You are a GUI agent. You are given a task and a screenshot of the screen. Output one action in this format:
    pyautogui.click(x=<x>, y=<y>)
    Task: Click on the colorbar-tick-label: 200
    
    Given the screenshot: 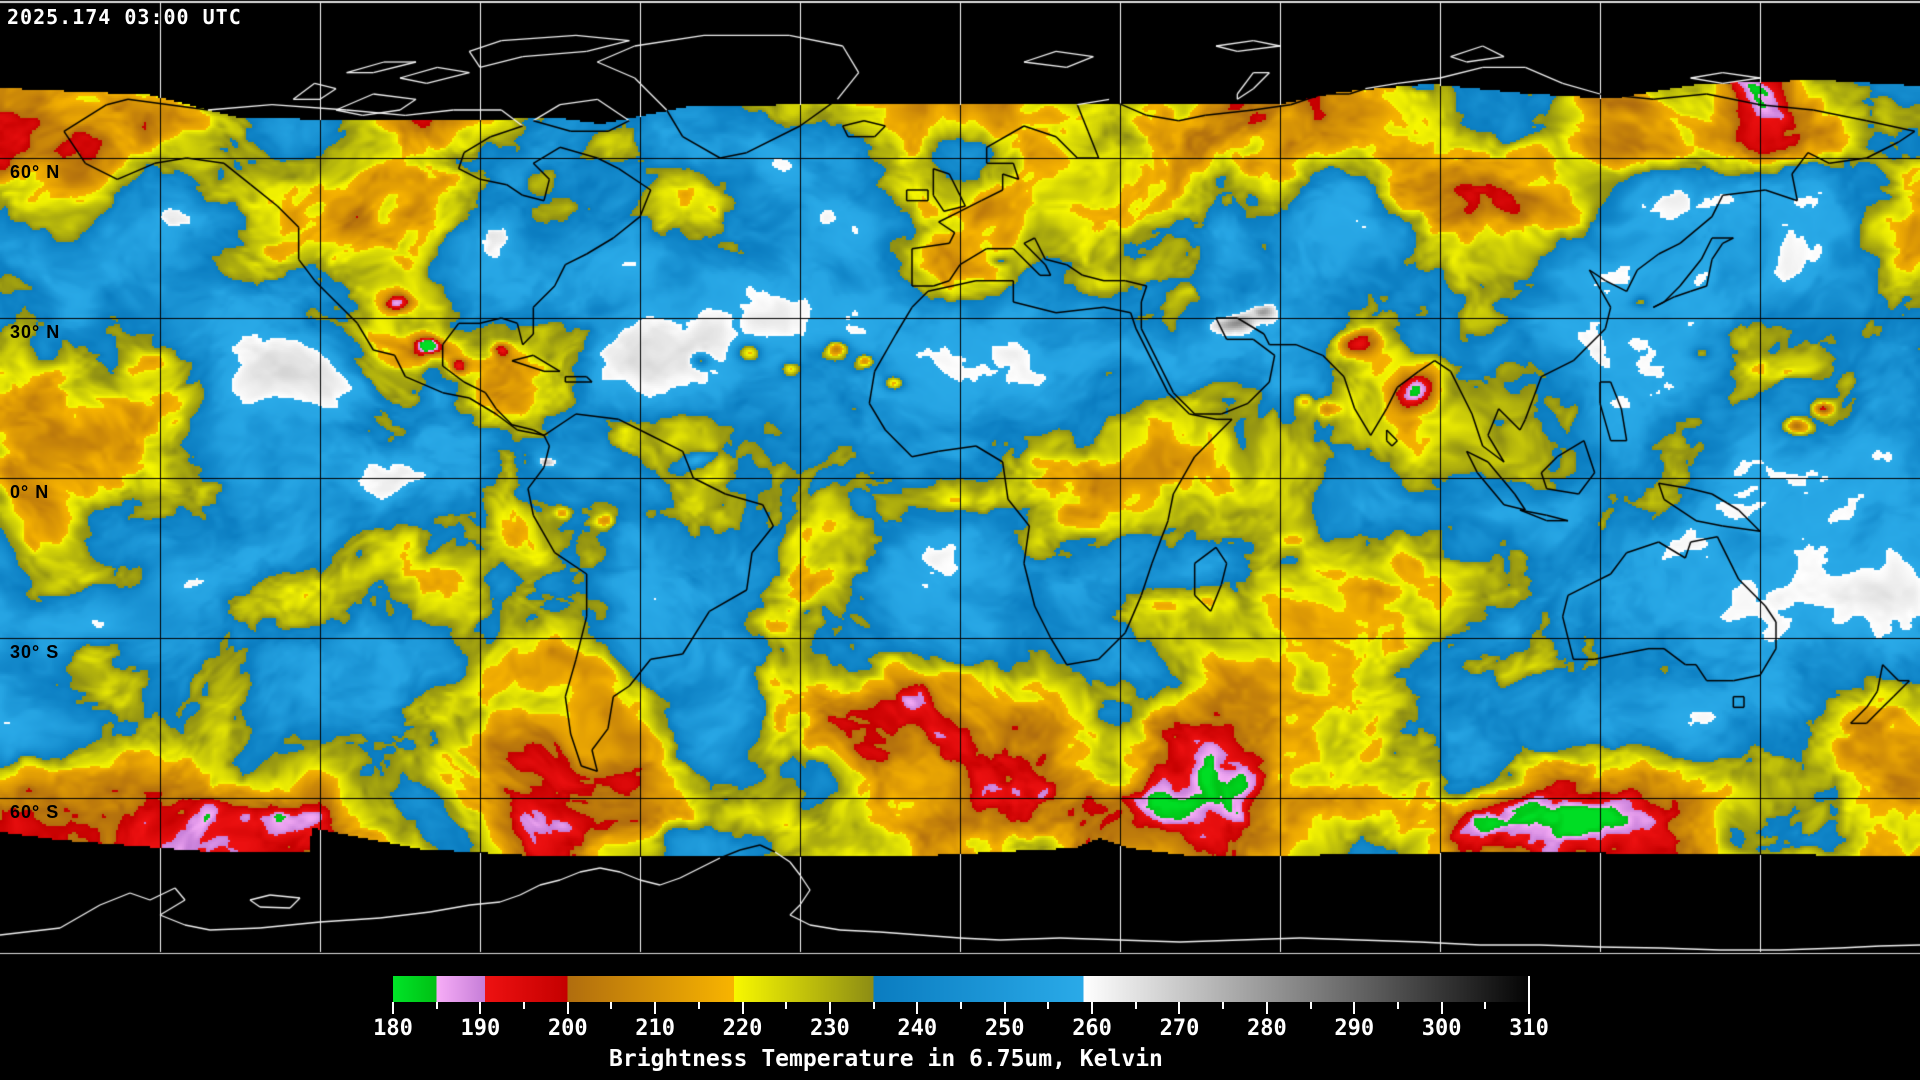 What is the action you would take?
    pyautogui.click(x=567, y=1028)
    